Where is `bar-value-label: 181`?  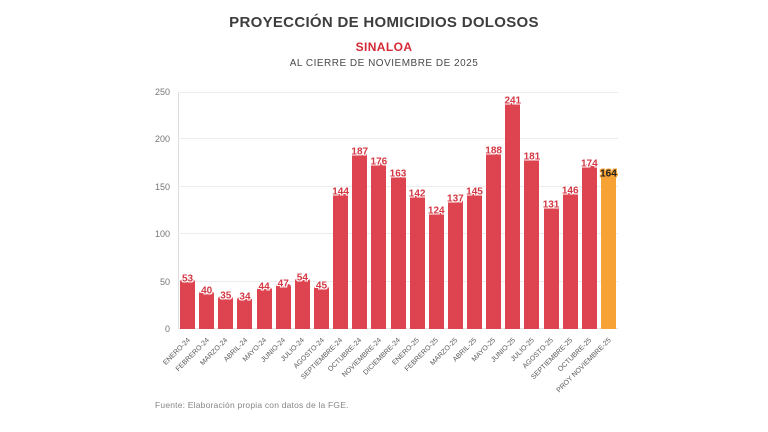
bar-value-label: 181 is located at coordinates (532, 157).